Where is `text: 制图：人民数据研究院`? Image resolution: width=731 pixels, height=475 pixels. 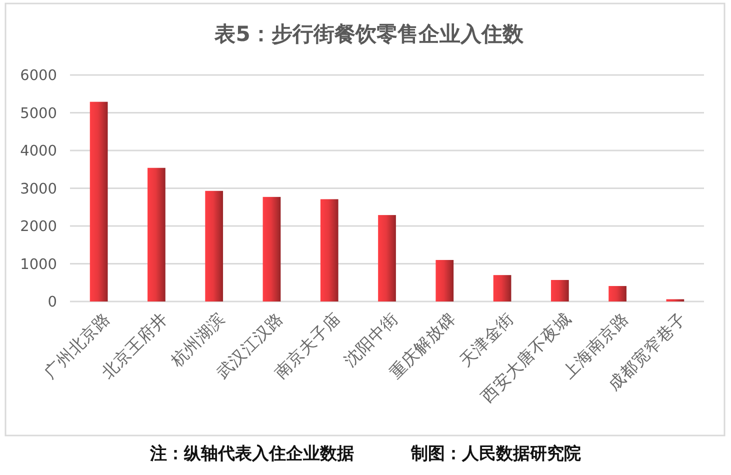 text: 制图：人民数据研究院 is located at coordinates (495, 454).